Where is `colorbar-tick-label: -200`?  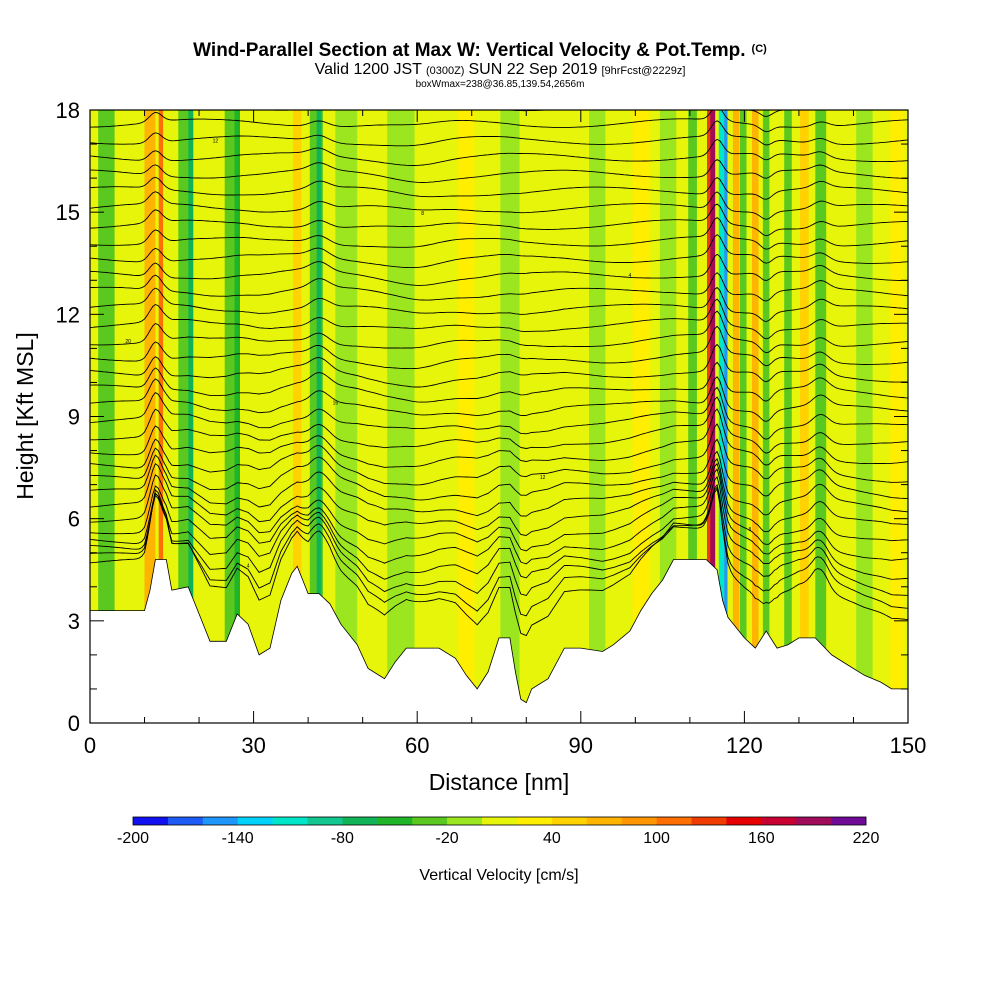 colorbar-tick-label: -200 is located at coordinates (133, 838).